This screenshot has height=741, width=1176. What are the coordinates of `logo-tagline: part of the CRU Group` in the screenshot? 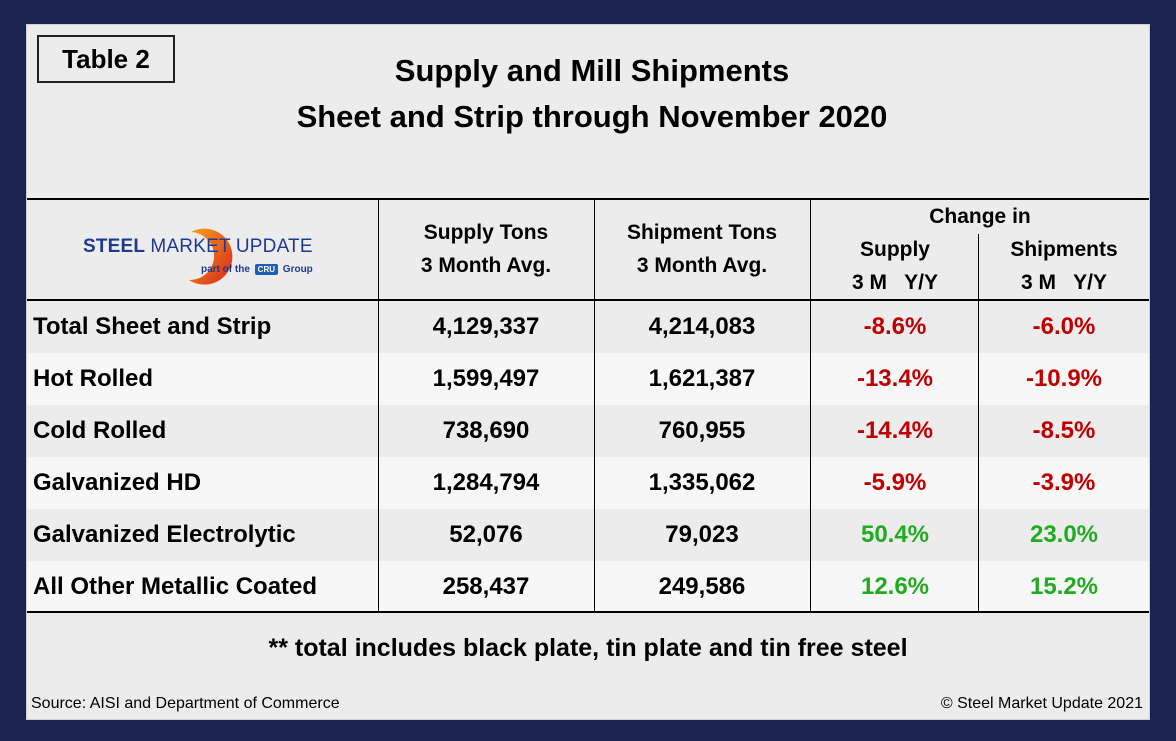 It's located at (257, 269).